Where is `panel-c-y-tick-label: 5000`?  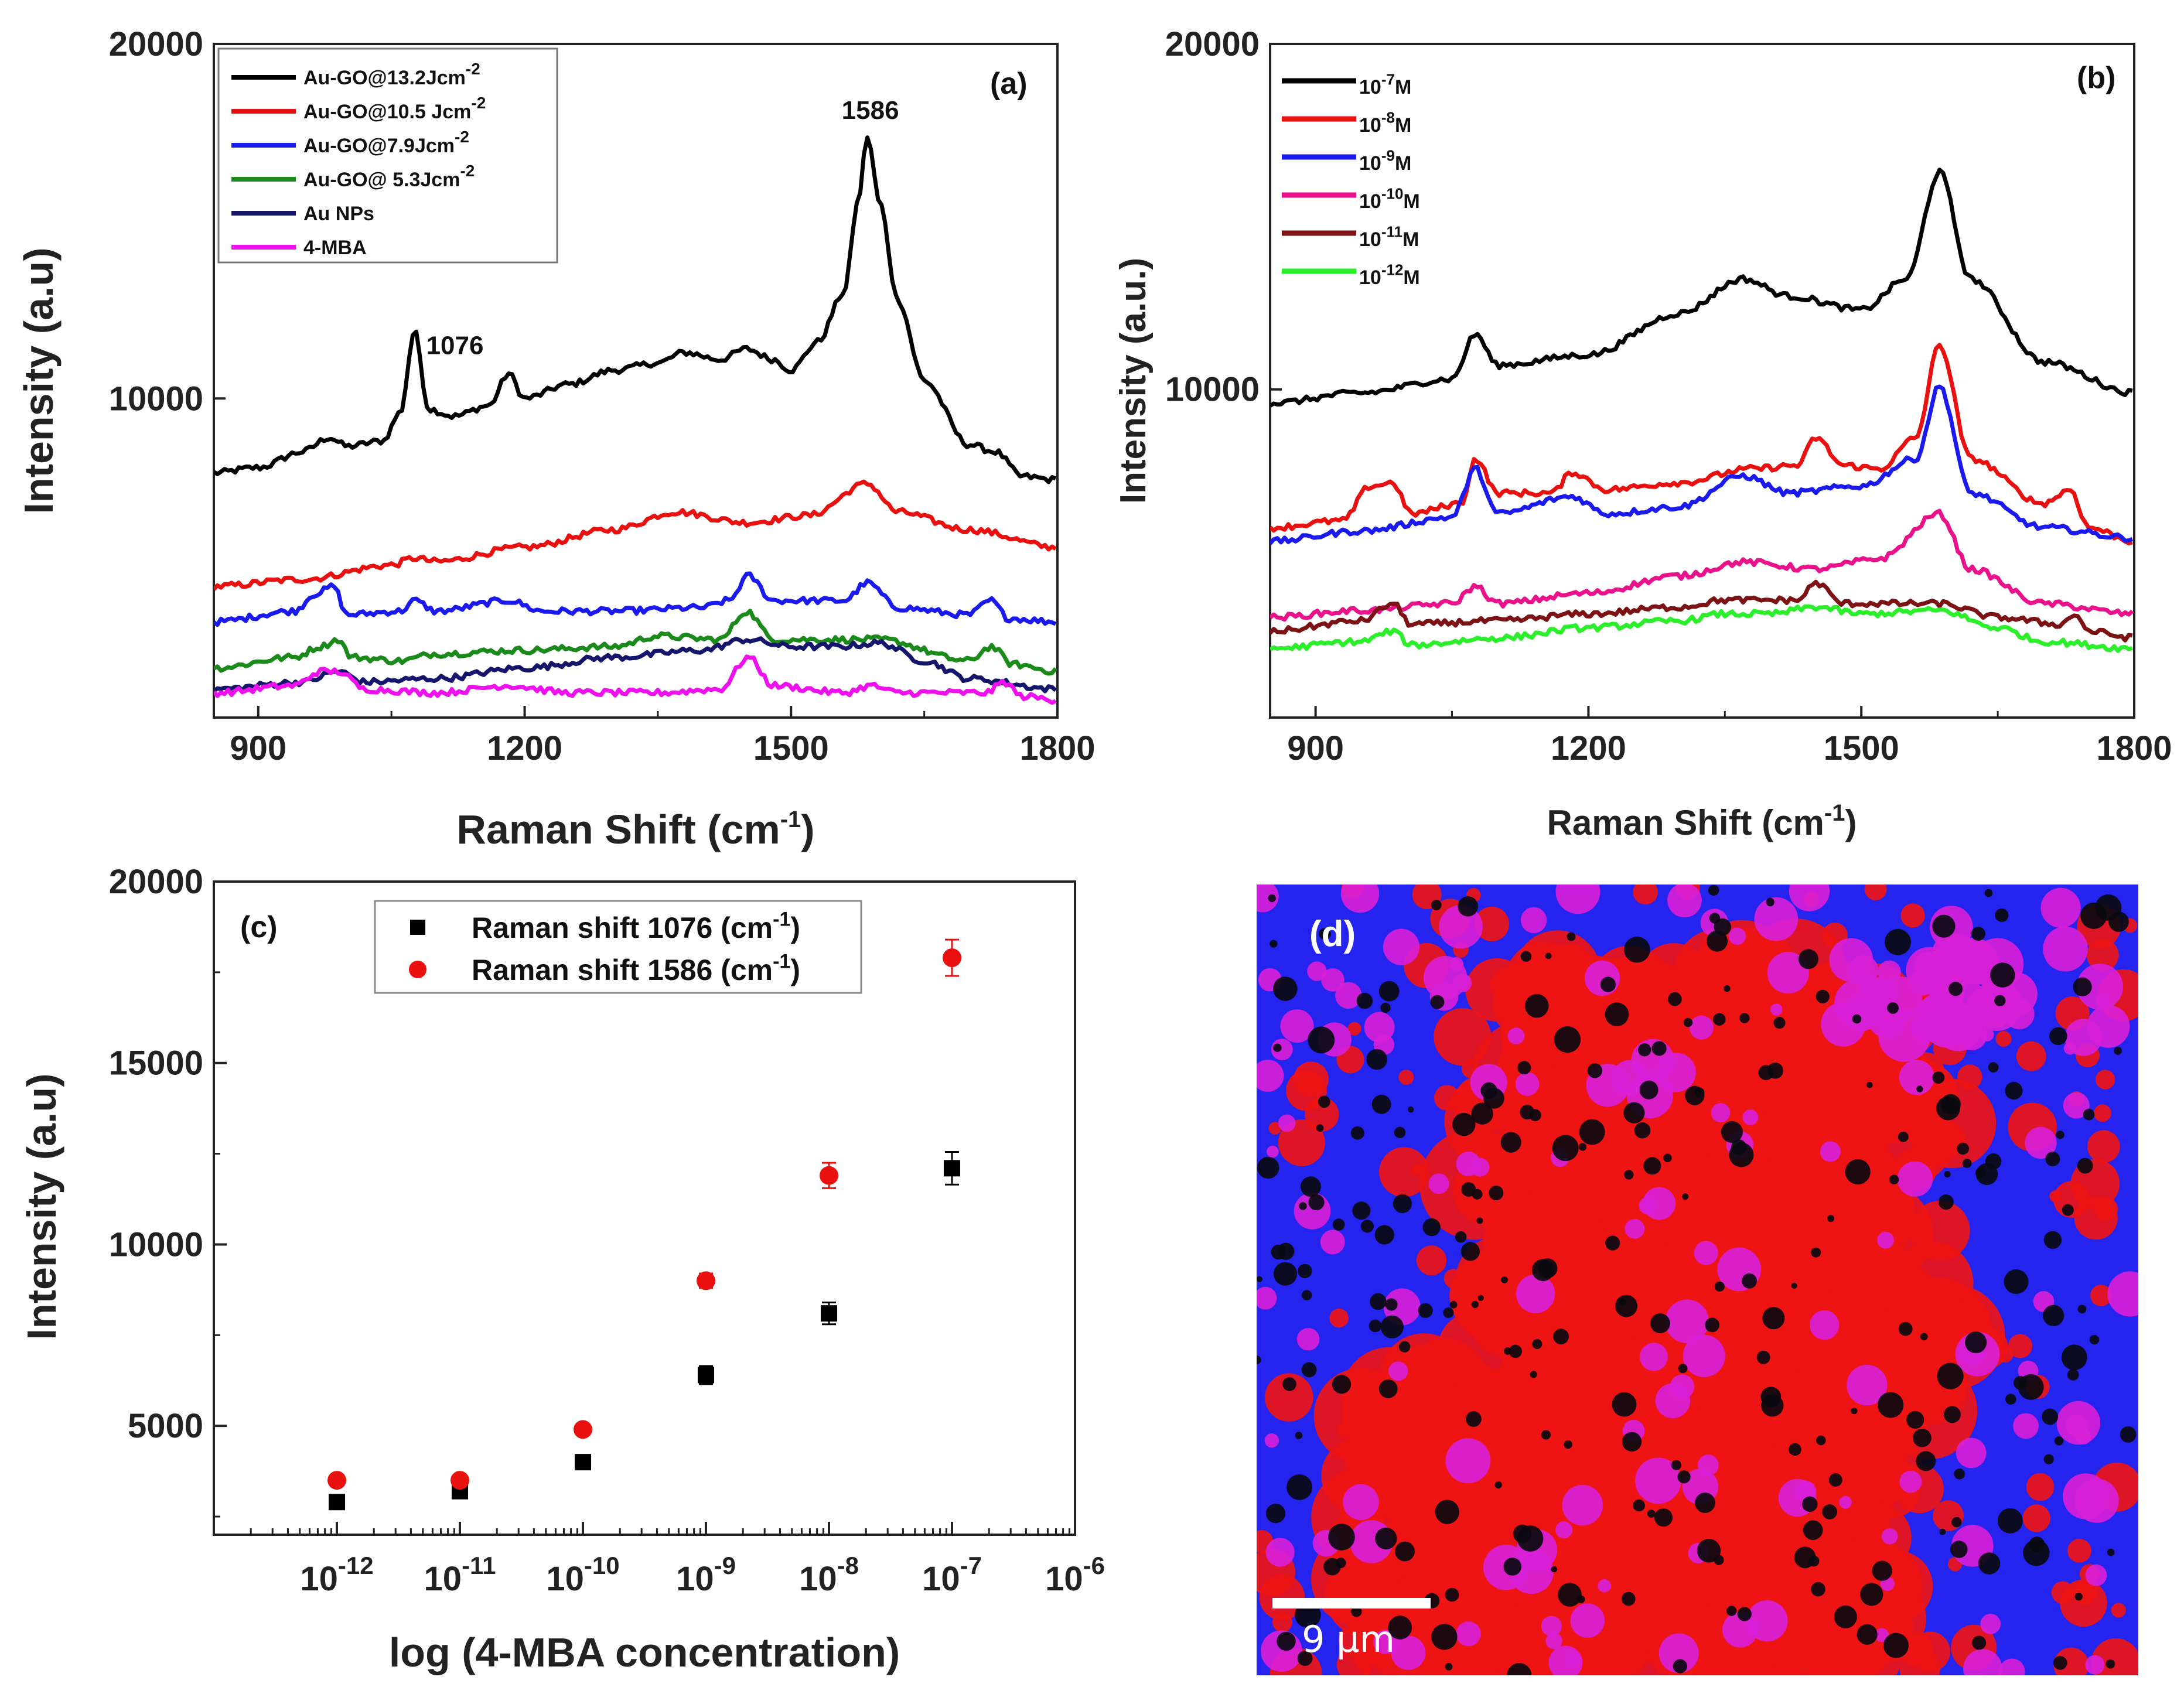
panel-c-y-tick-label: 5000 is located at coordinates (165, 1426).